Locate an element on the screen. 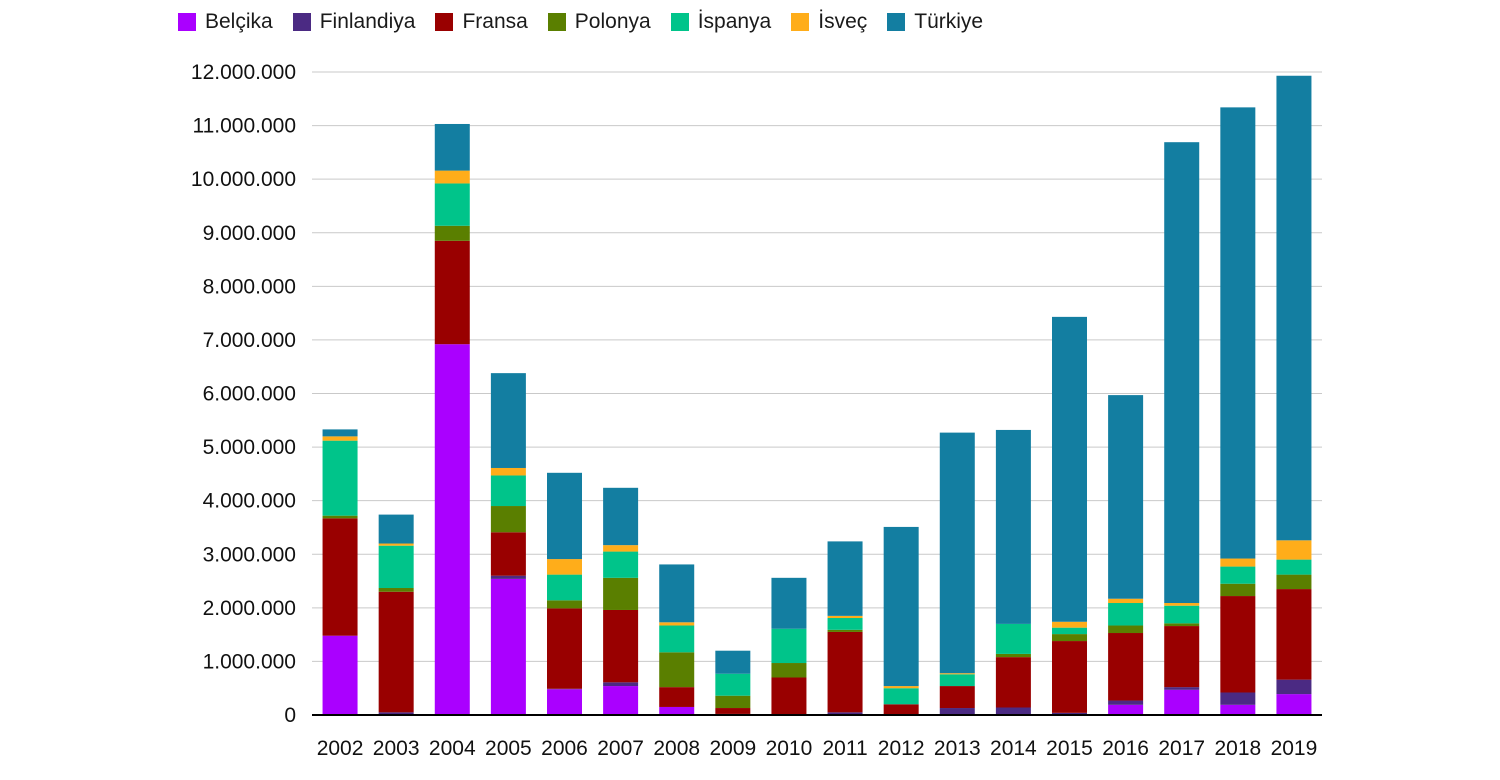  bar-segment-5-2015 is located at coordinates (1069, 631).